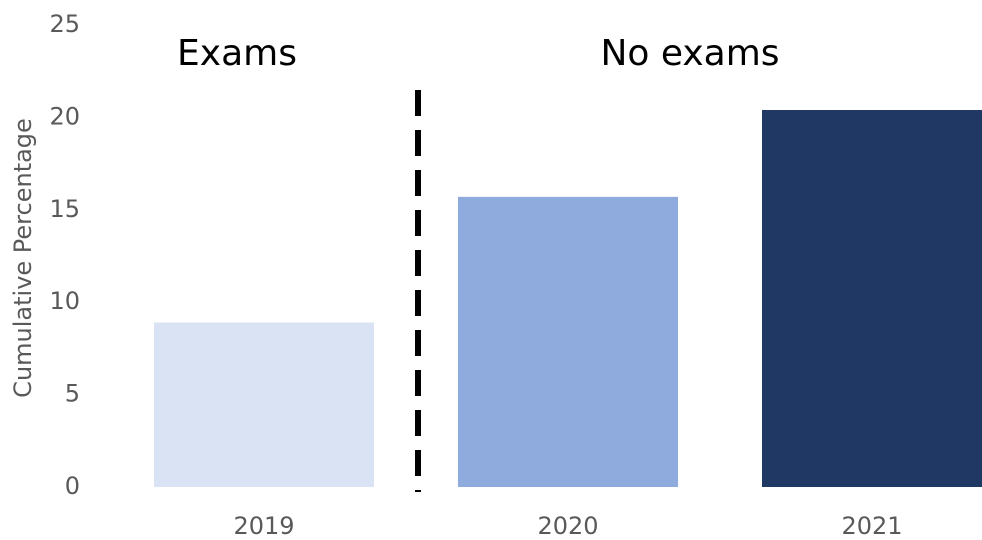 The height and width of the screenshot is (540, 982). I want to click on x-tick-label: 2019, so click(263, 526).